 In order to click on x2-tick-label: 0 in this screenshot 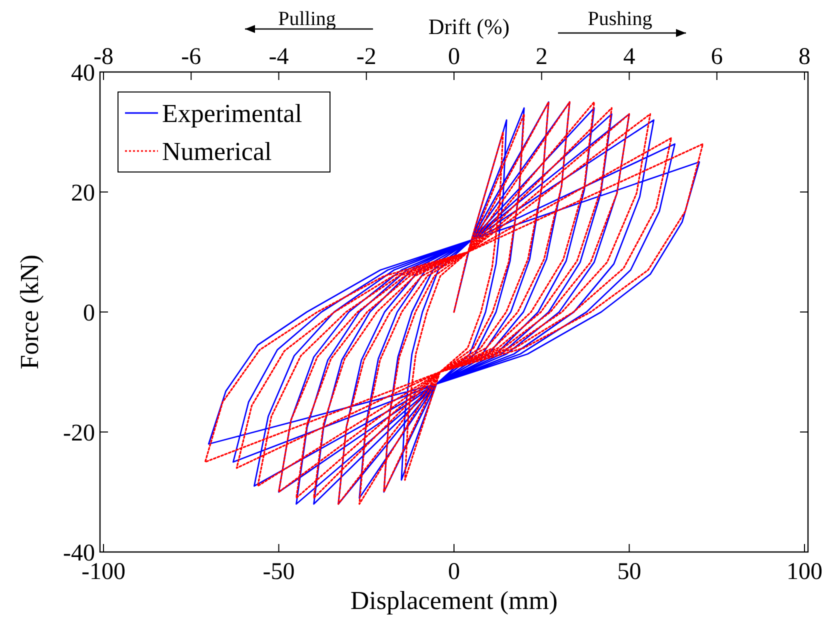, I will do `click(454, 57)`.